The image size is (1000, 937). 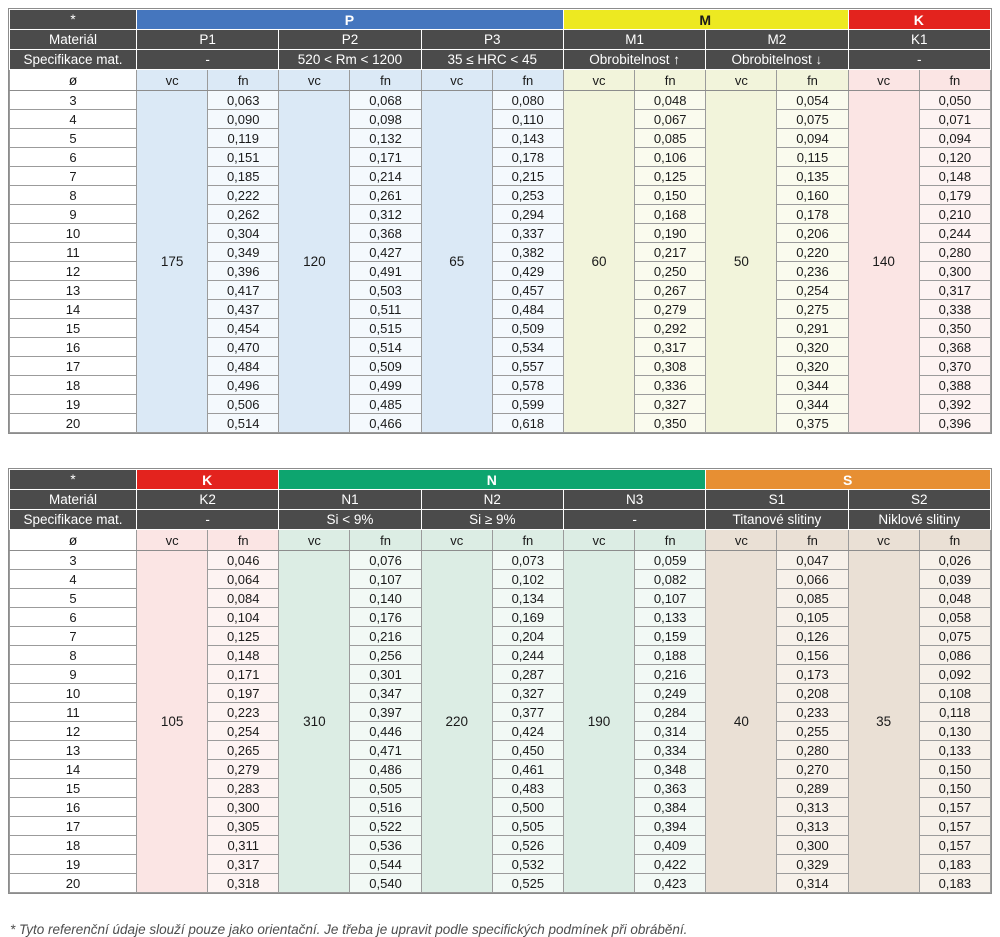 I want to click on table-row: 20 0,318 0,540 0,525 0,423 0,314 0,183, so click(x=500, y=883).